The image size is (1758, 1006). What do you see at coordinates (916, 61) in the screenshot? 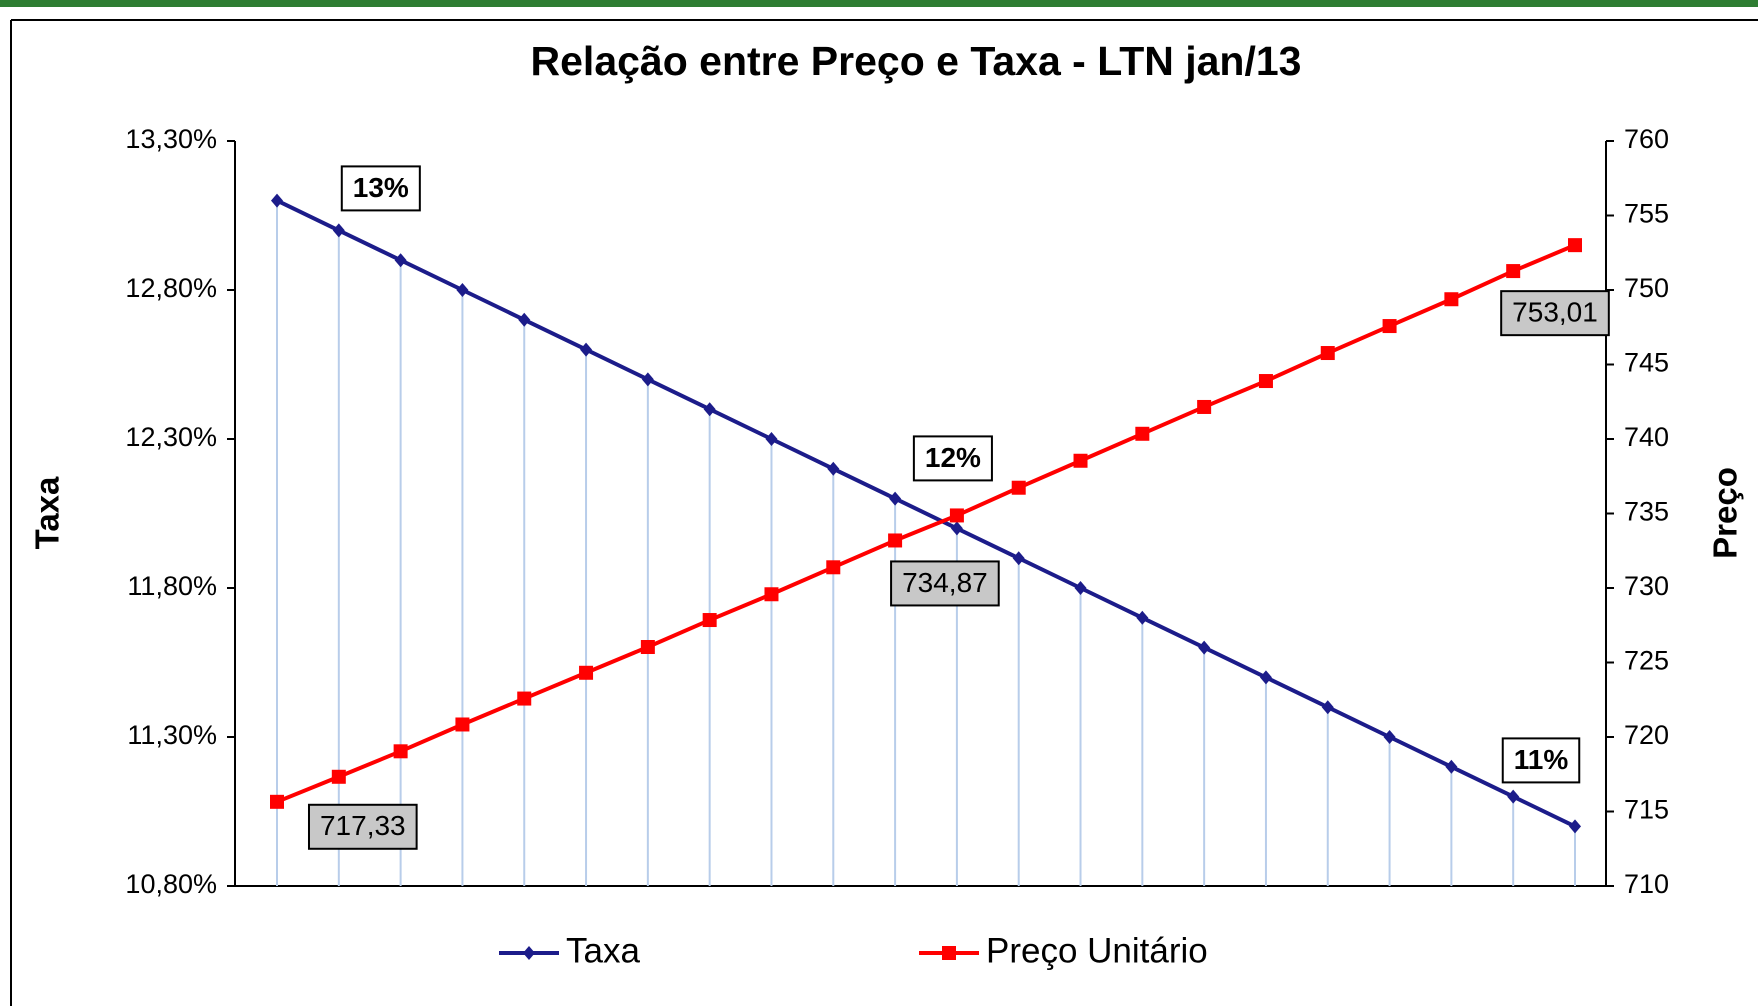
I see `chart-title: Relação entre Preço e Taxa - LTN jan/13` at bounding box center [916, 61].